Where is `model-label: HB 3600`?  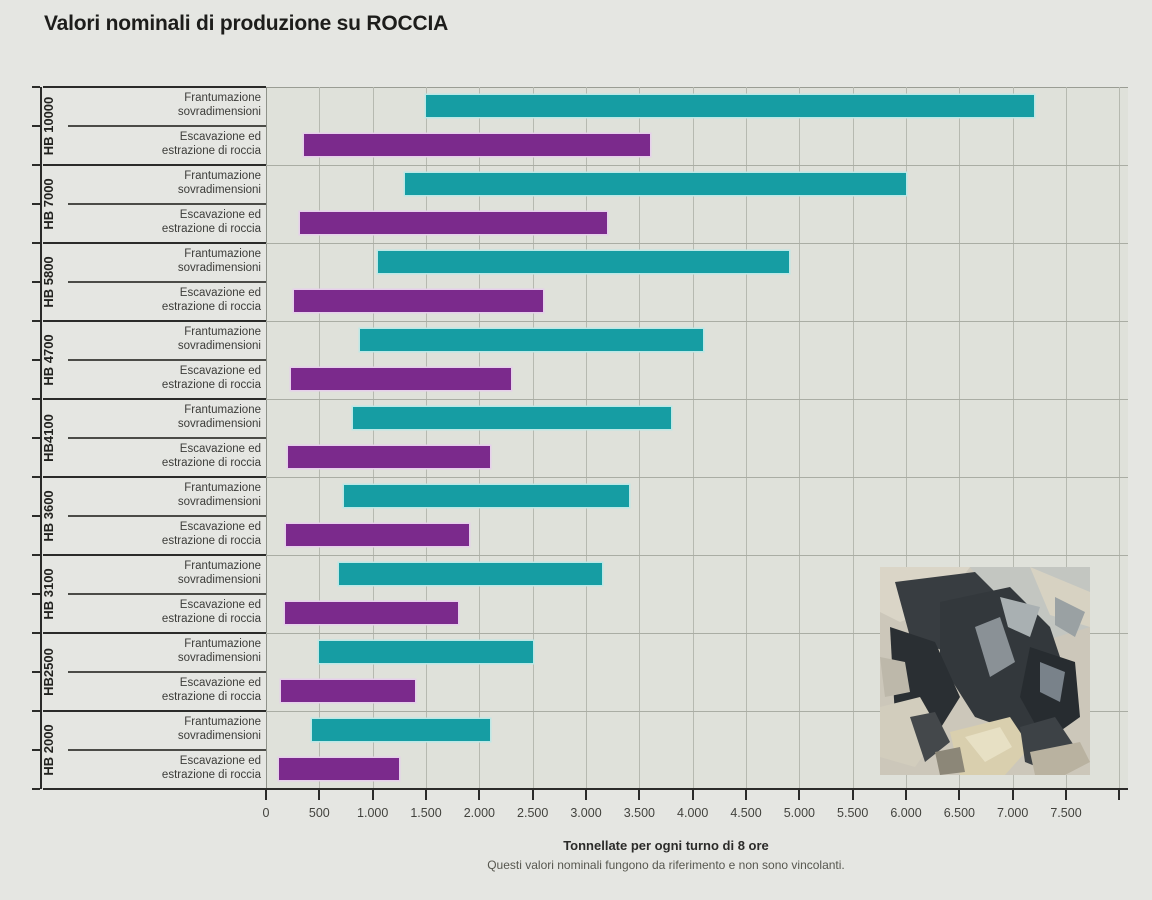
model-label: HB 3600 is located at coordinates (48, 516).